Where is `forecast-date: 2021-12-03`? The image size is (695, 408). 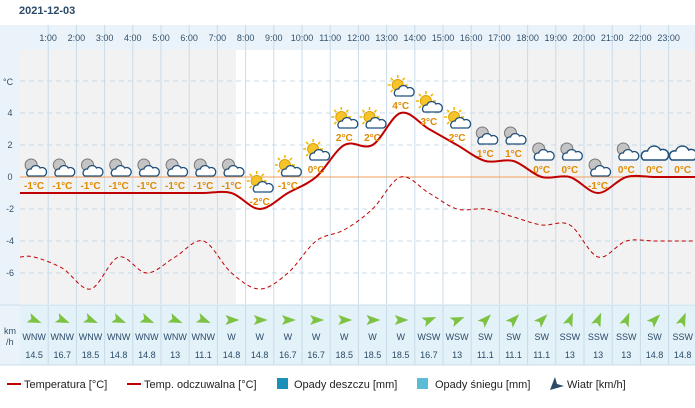 forecast-date: 2021-12-03 is located at coordinates (47, 11).